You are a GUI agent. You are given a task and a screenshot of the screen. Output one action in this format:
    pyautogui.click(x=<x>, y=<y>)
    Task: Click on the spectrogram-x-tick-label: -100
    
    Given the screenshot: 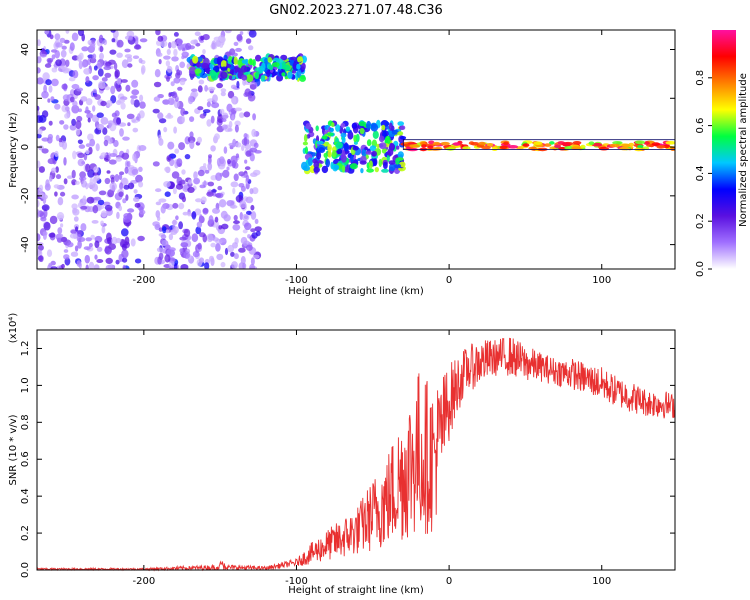 What is the action you would take?
    pyautogui.click(x=296, y=280)
    